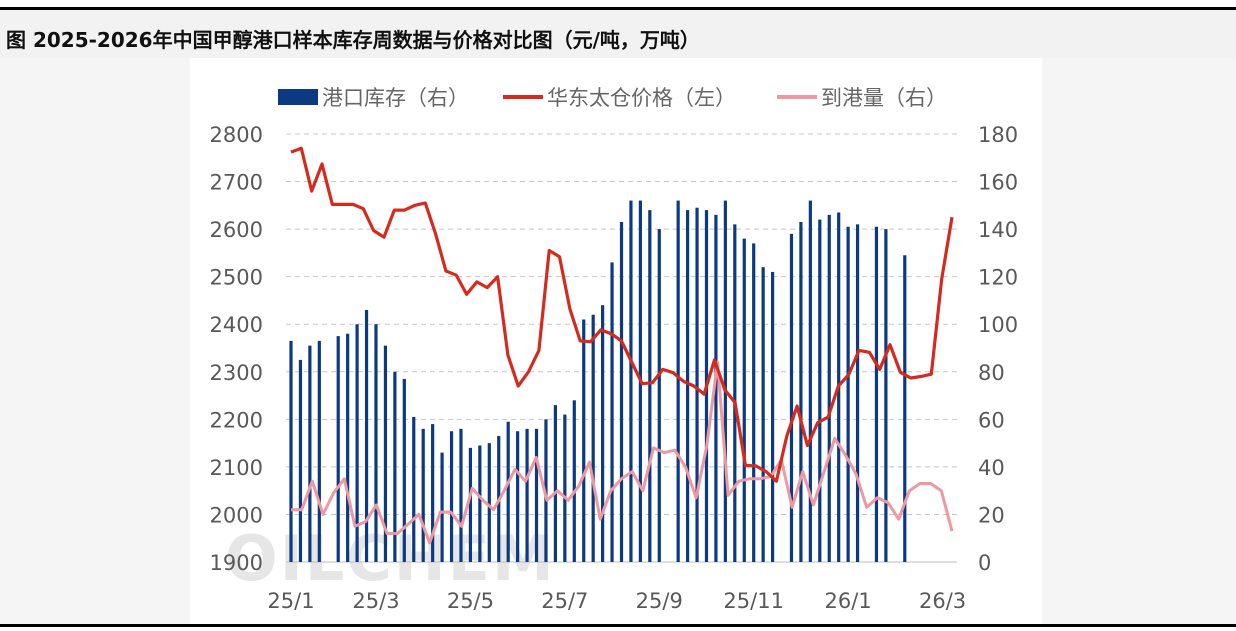 The width and height of the screenshot is (1236, 631). I want to click on y-right-tick-label: 80, so click(991, 373).